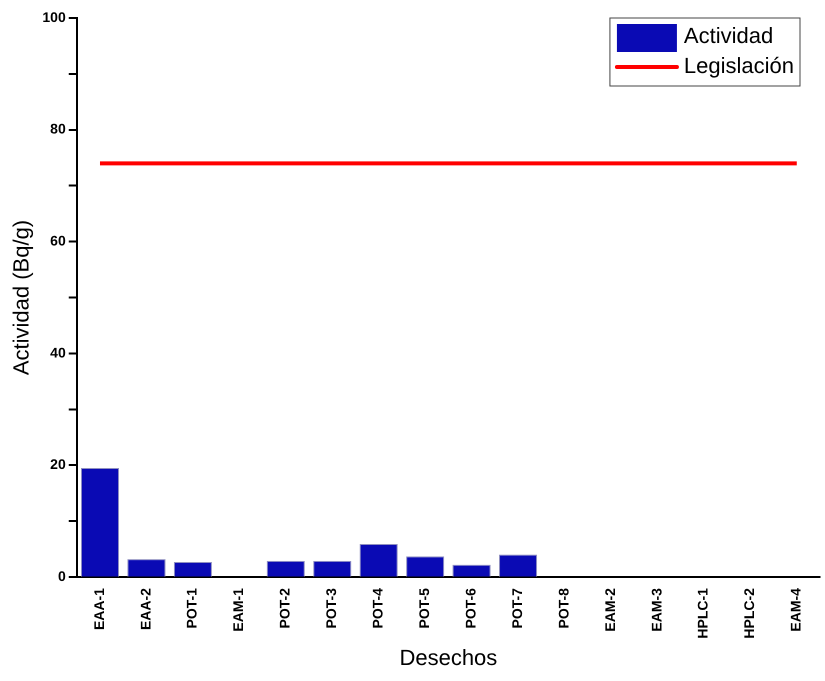  Describe the element at coordinates (58, 352) in the screenshot. I see `y-tick-label: 40` at that location.